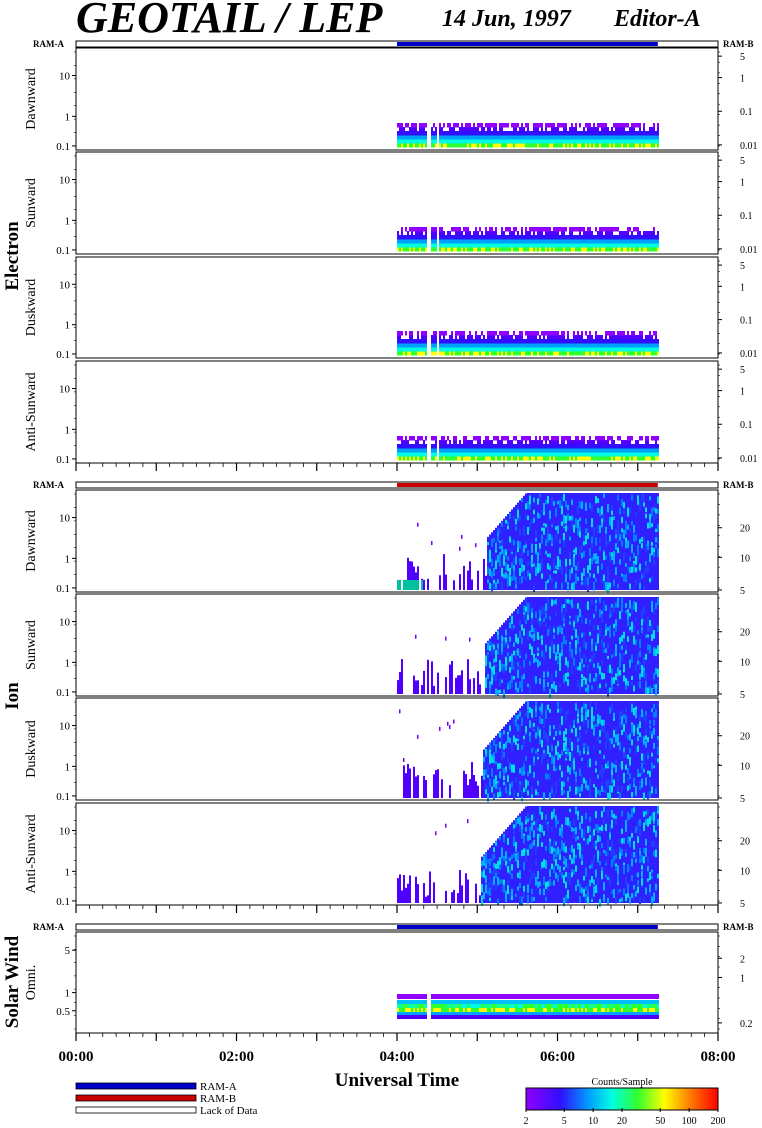 The image size is (762, 1128). I want to click on panel-ion-dawnward: Dawnward 10 1 0.1 20 10 5, so click(387, 543).